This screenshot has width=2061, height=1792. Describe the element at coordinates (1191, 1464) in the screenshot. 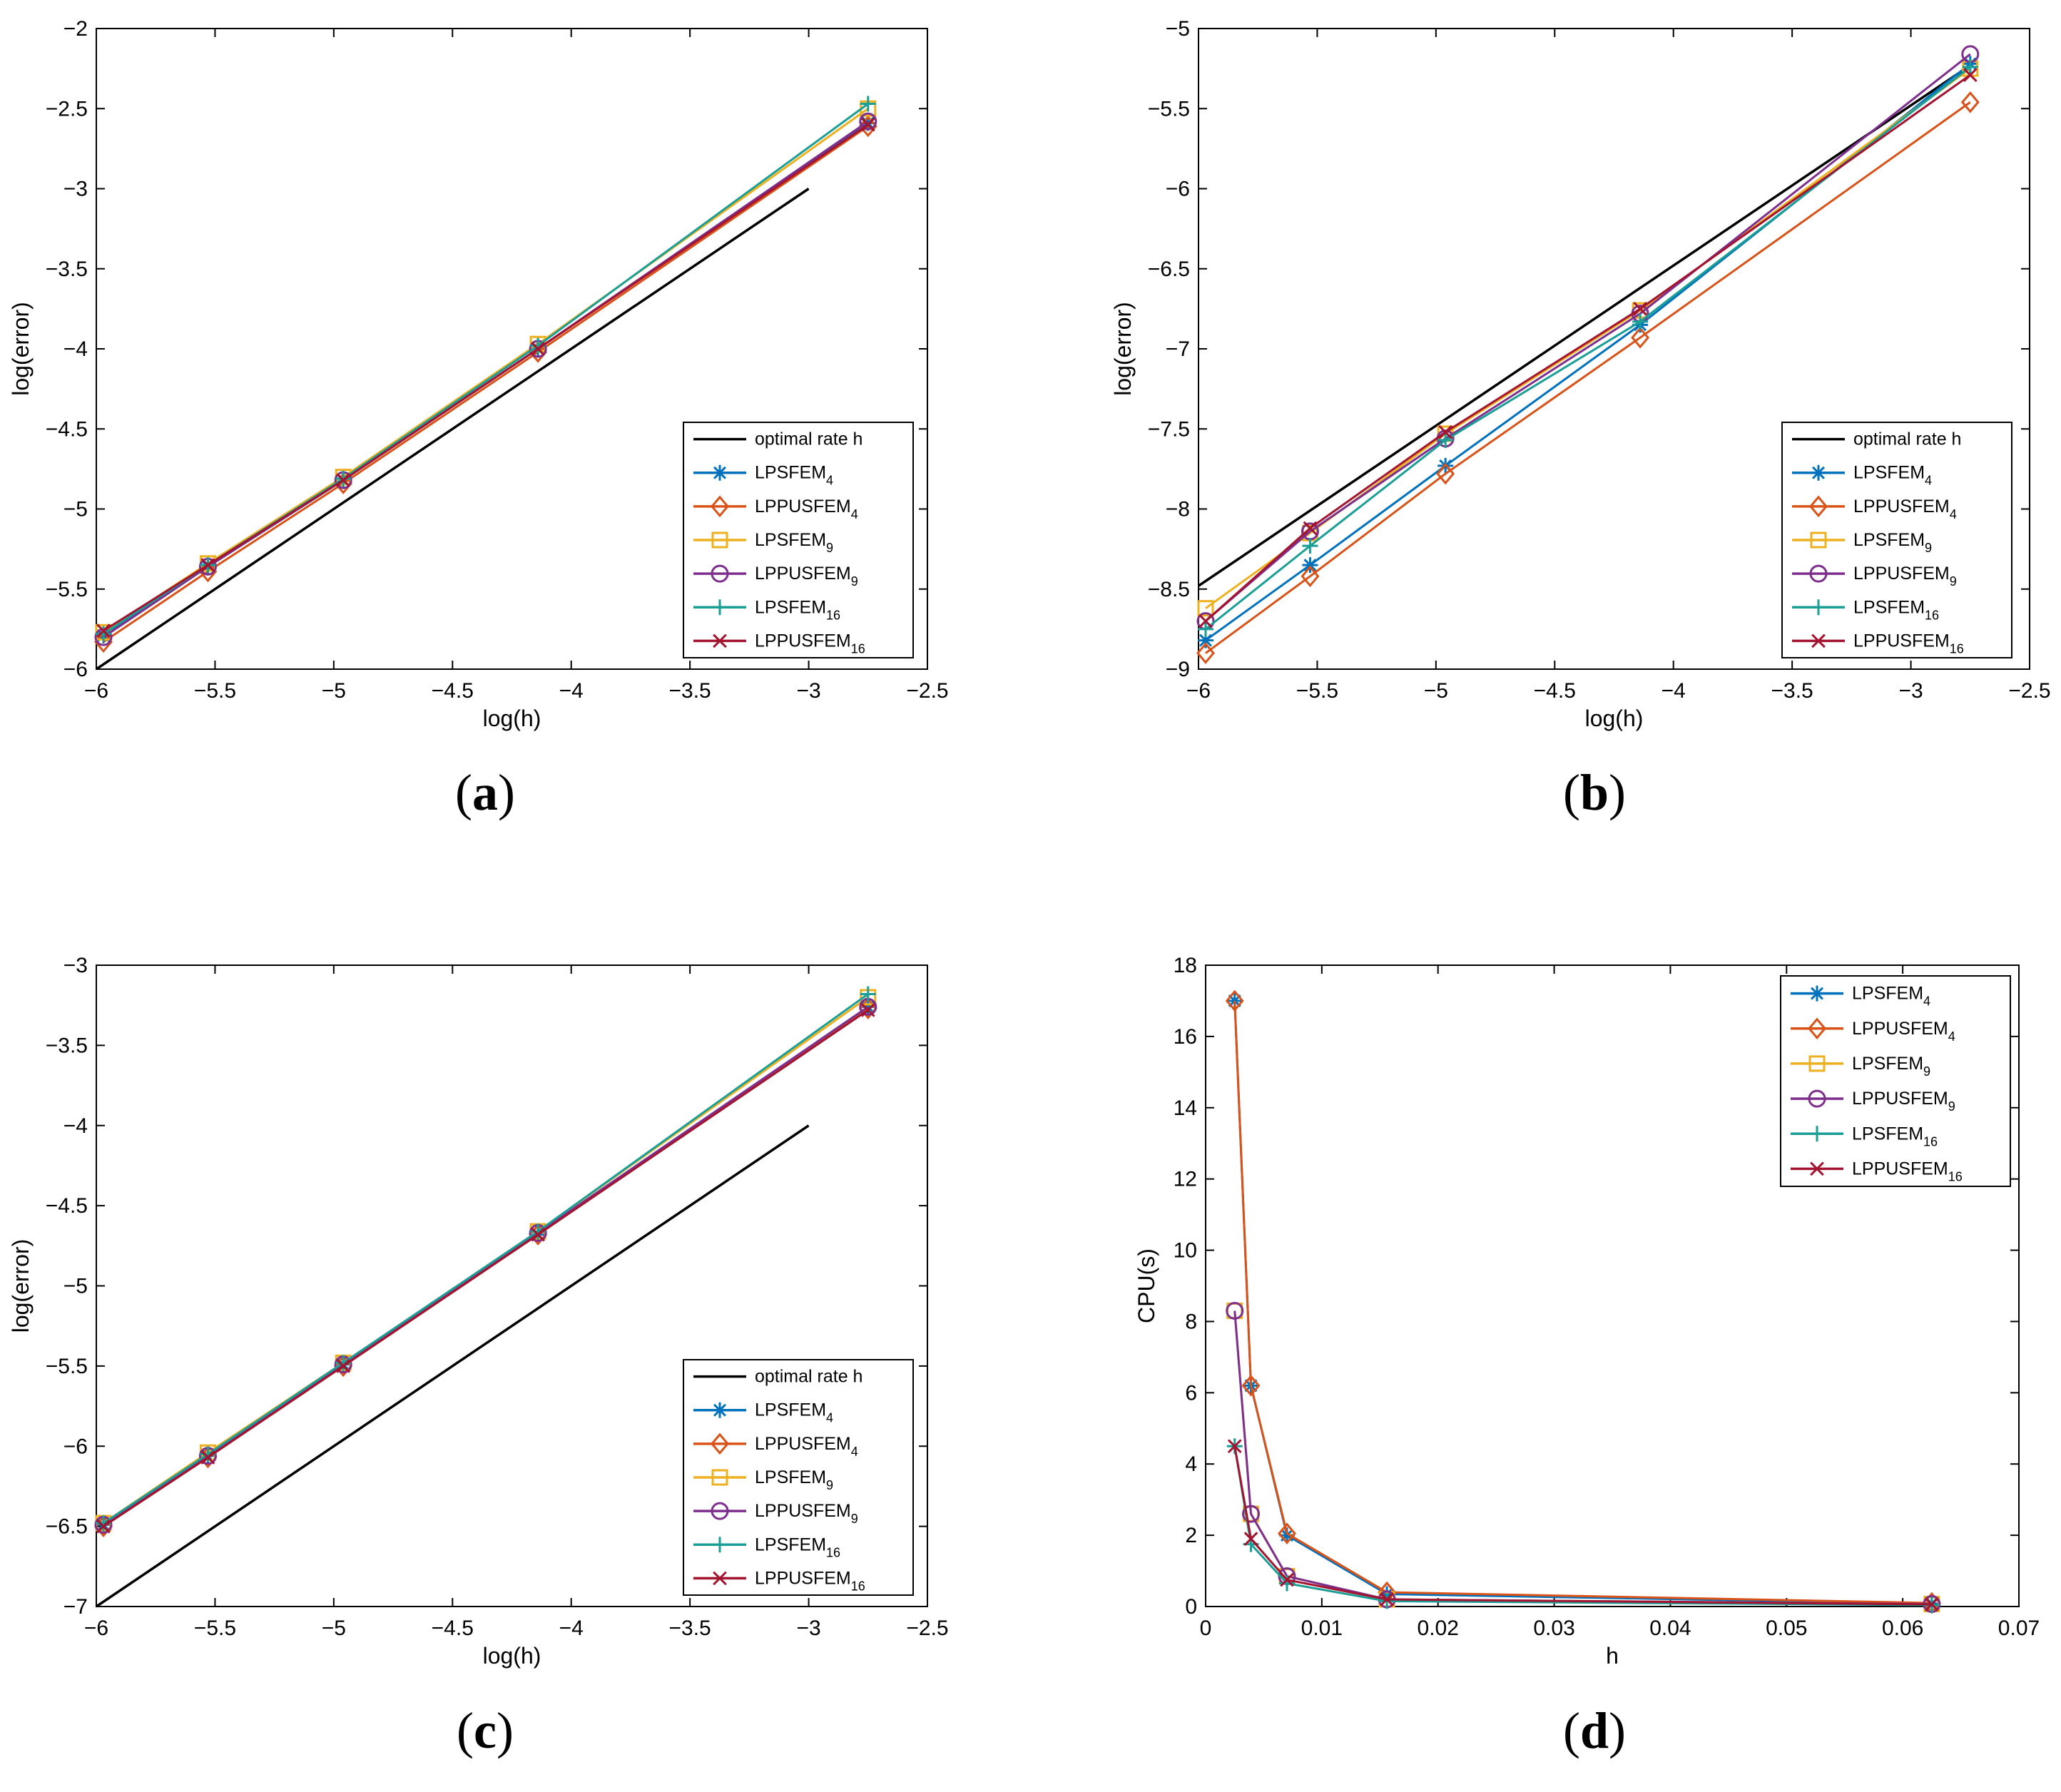

I see `y-tick-label: 4` at that location.